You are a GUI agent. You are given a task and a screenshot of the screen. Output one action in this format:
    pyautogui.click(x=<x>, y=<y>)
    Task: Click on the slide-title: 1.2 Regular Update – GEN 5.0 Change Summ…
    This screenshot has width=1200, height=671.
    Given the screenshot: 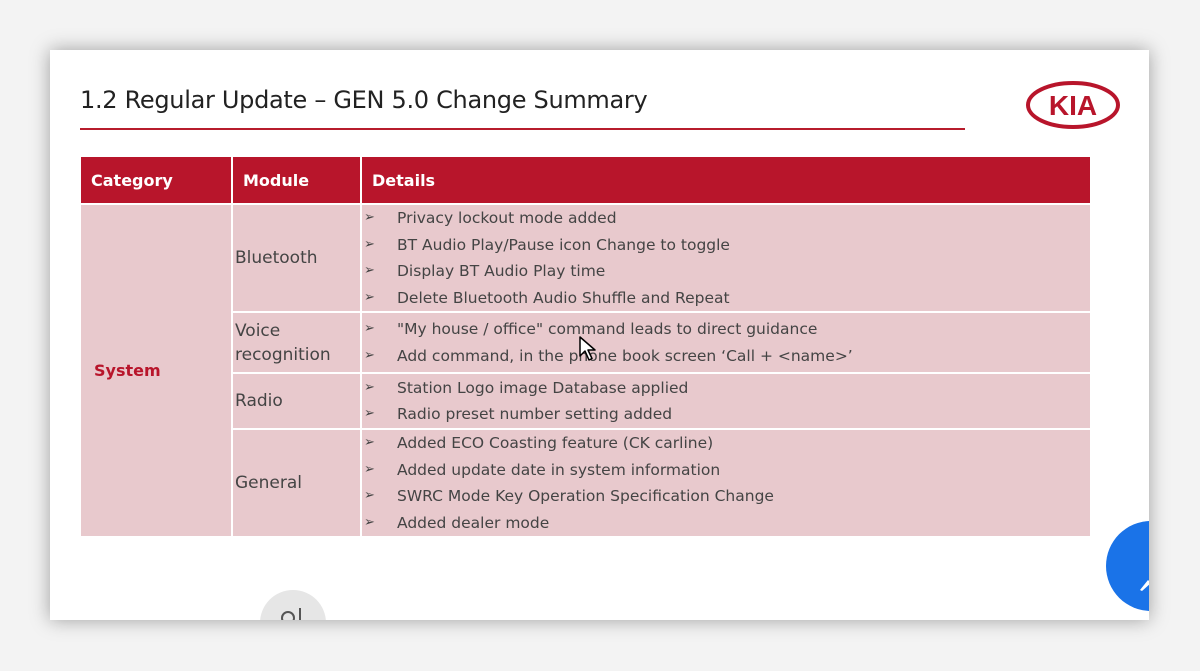 What is the action you would take?
    pyautogui.click(x=364, y=100)
    